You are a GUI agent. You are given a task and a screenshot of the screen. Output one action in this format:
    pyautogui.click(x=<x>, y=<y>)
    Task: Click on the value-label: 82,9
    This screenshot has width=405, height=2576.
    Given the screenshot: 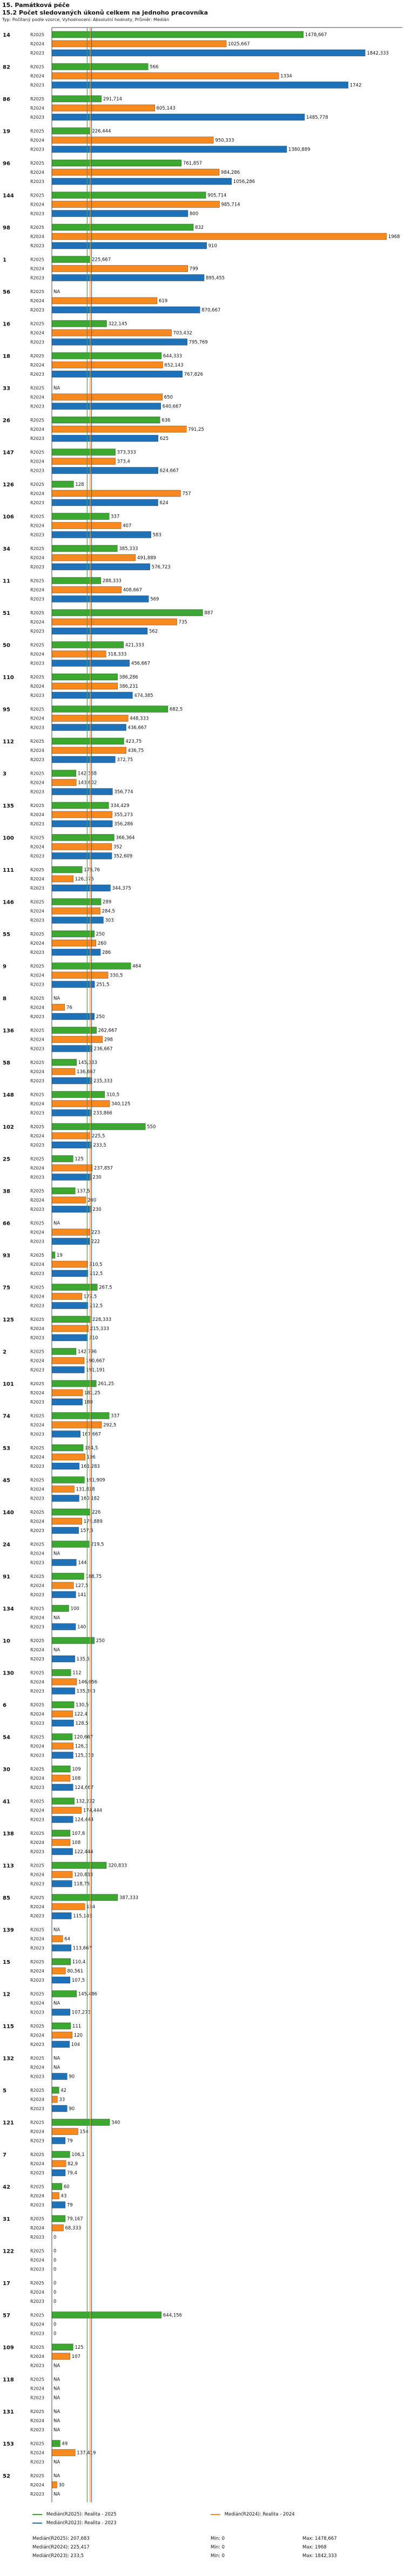 What is the action you would take?
    pyautogui.click(x=73, y=2164)
    